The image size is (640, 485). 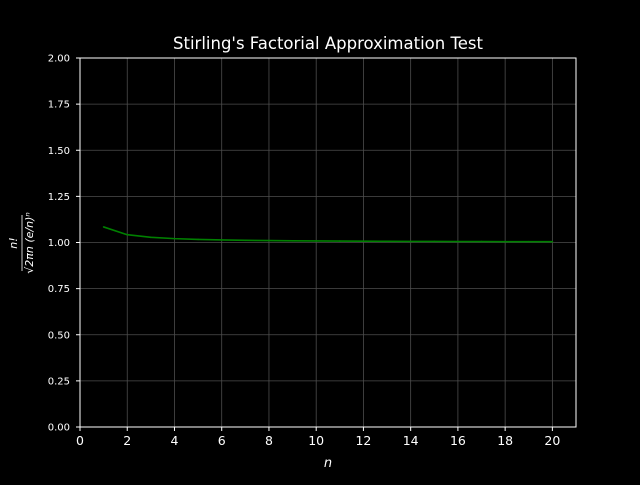 I want to click on x-tick-label: 10, so click(x=316, y=440).